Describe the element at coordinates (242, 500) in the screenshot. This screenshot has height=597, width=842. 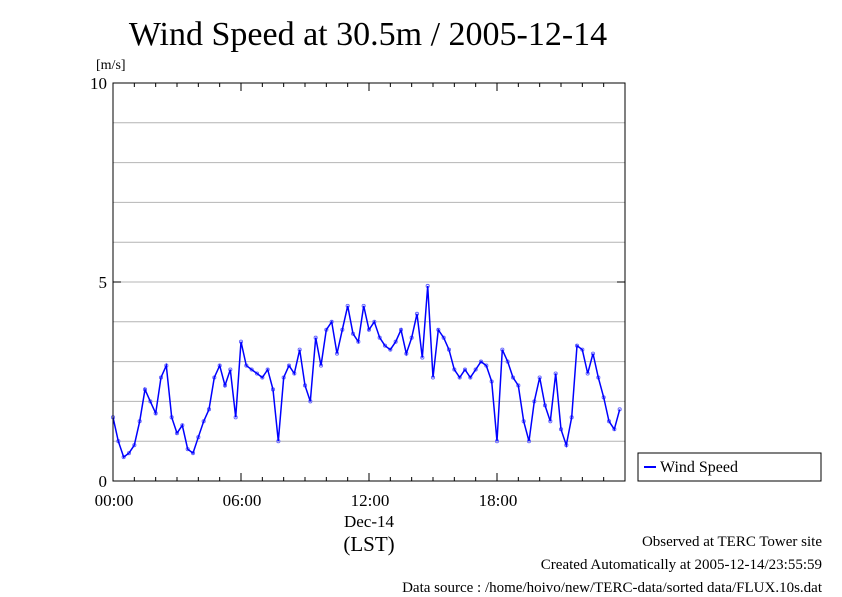
I see `x-tick-label: 06:00` at that location.